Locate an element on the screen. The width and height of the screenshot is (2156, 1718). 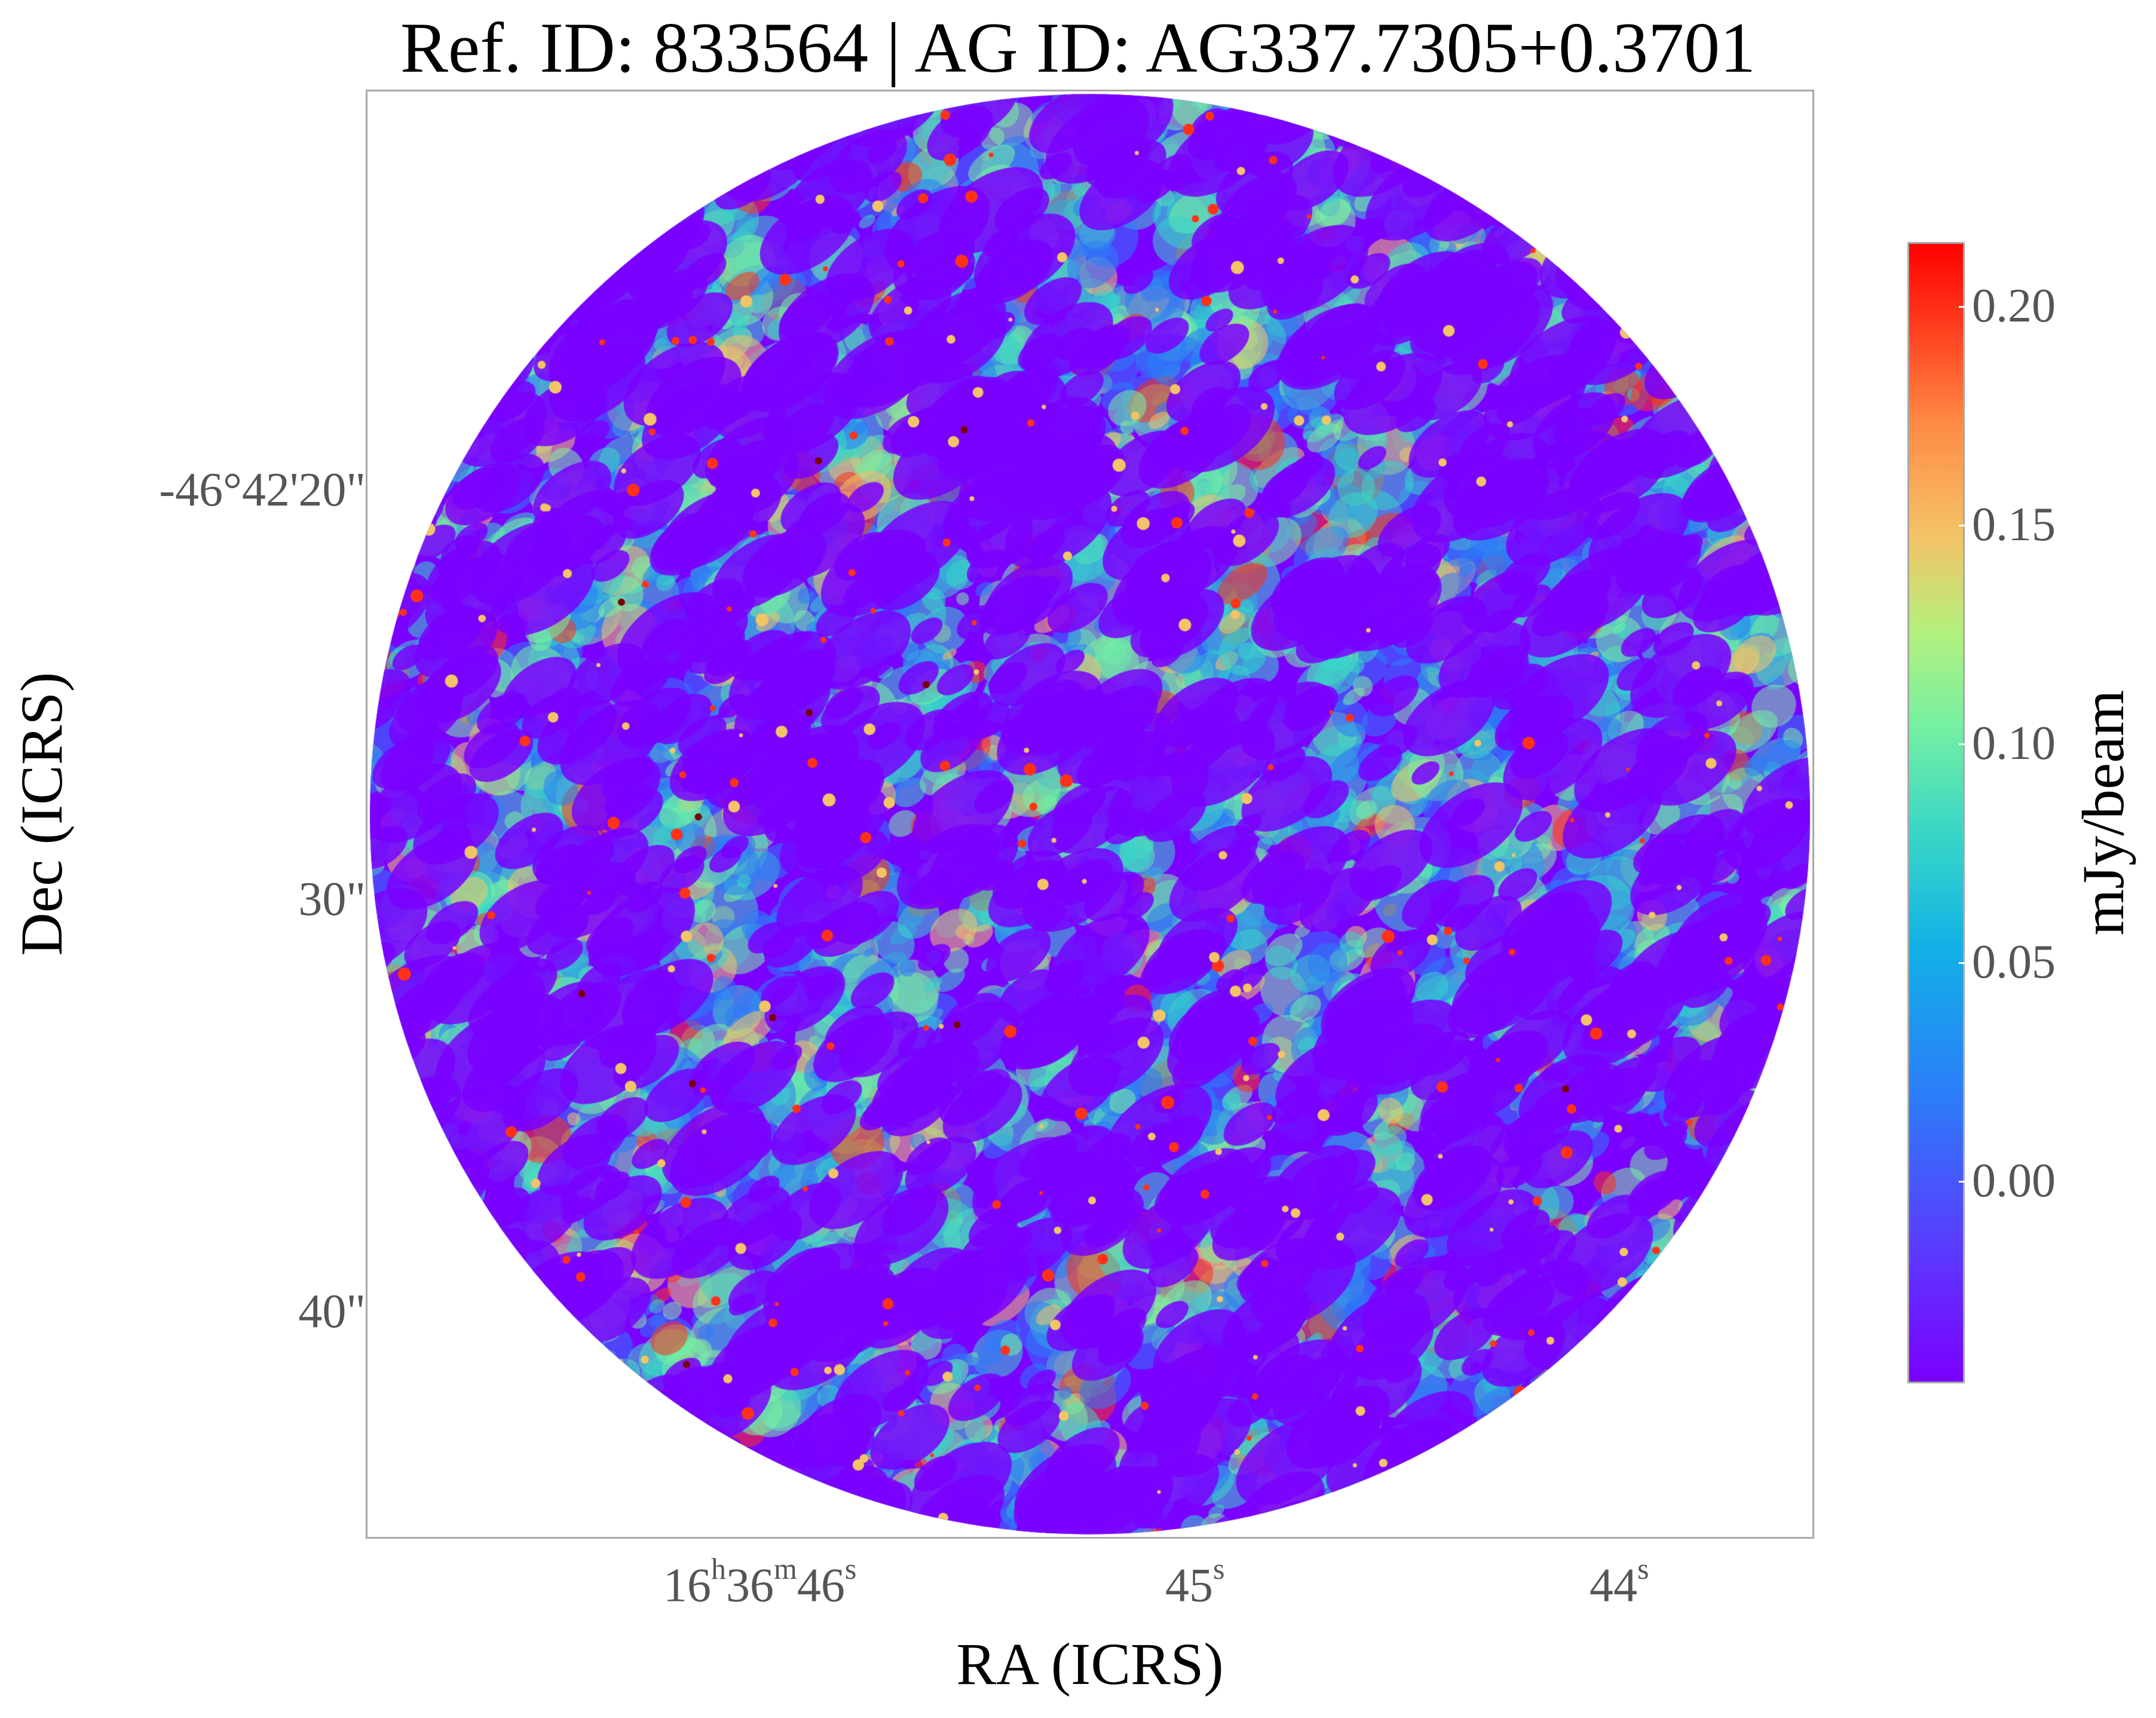
ra-tick-label: 16h36m46s is located at coordinates (760, 1582).